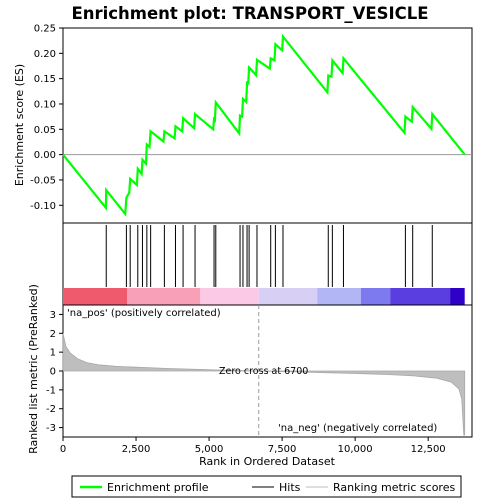 The height and width of the screenshot is (500, 500). What do you see at coordinates (53, 334) in the screenshot?
I see `metric-y-tick-label: 2` at bounding box center [53, 334].